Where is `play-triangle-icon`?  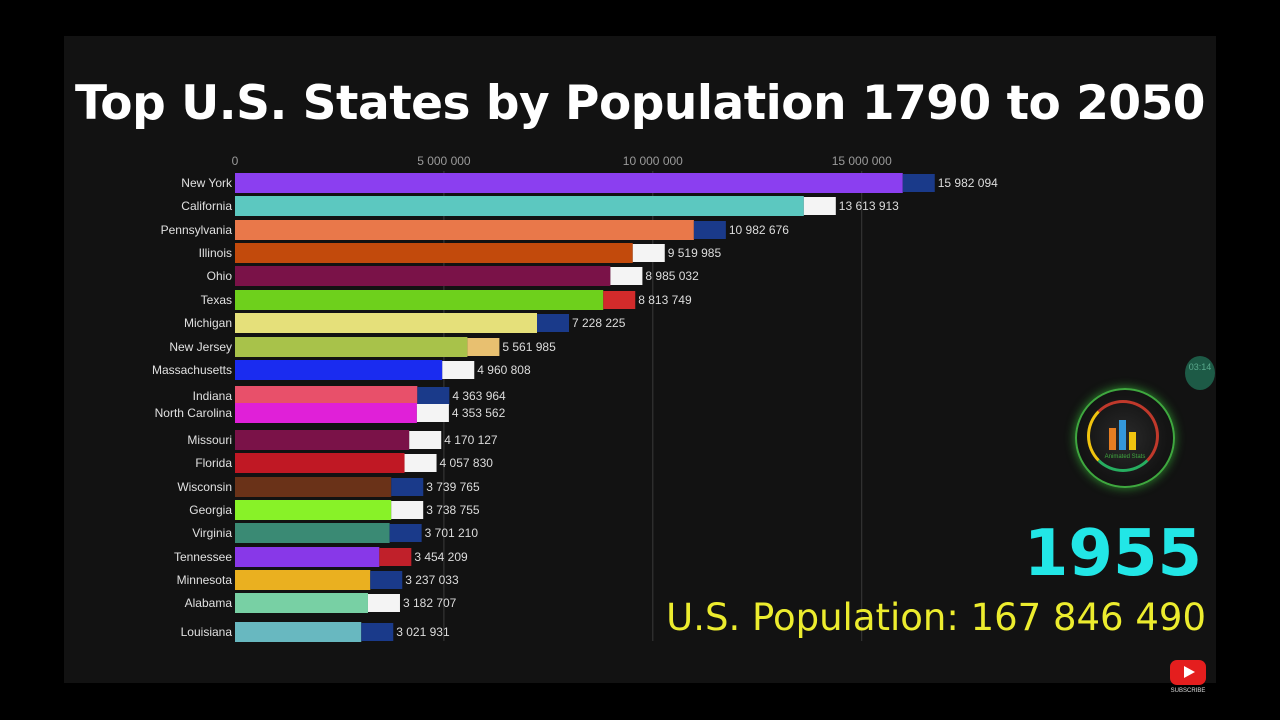
play-triangle-icon is located at coordinates (1189, 672).